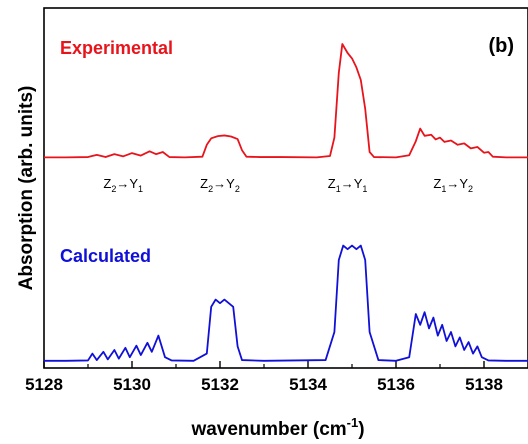  I want to click on x-axis-ticks: 5128 5130 5132 5134 5136 5138, so click(264, 377).